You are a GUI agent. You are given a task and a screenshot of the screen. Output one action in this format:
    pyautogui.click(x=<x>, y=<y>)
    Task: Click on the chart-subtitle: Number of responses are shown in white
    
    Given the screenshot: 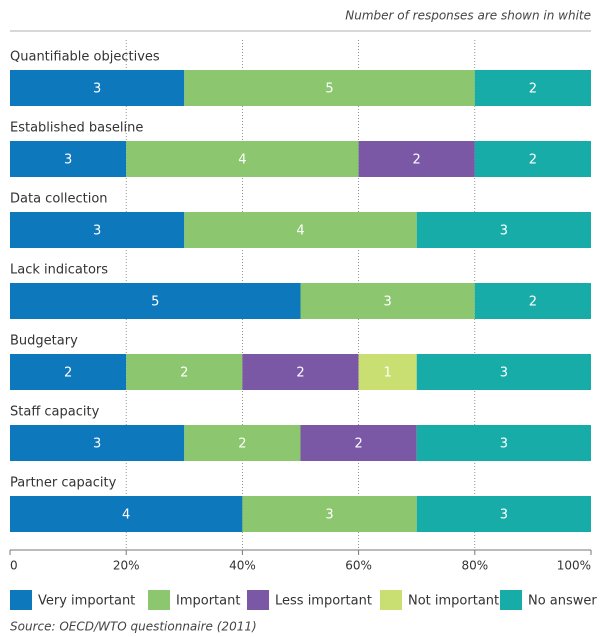 What is the action you would take?
    pyautogui.click(x=468, y=16)
    